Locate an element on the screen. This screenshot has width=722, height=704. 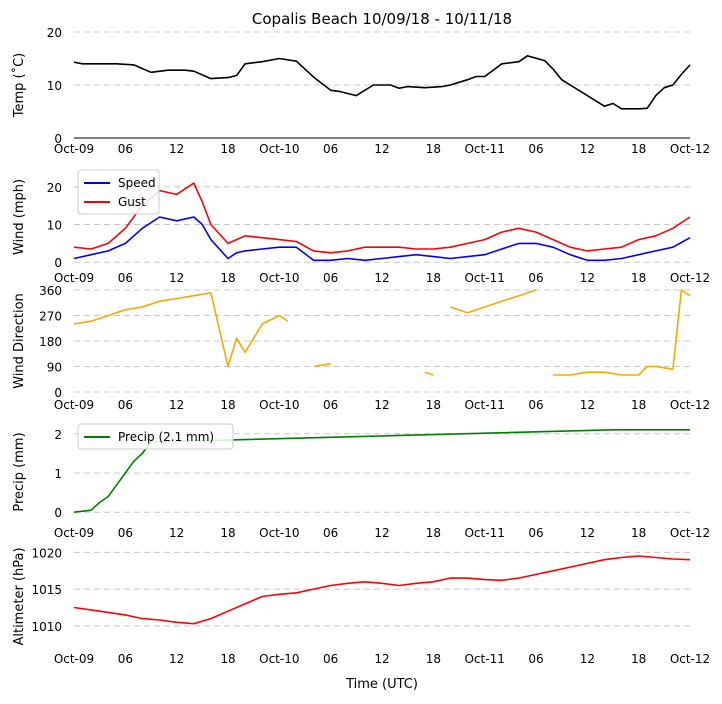
altimeter-y-tick-label: 1010 is located at coordinates (46, 627).